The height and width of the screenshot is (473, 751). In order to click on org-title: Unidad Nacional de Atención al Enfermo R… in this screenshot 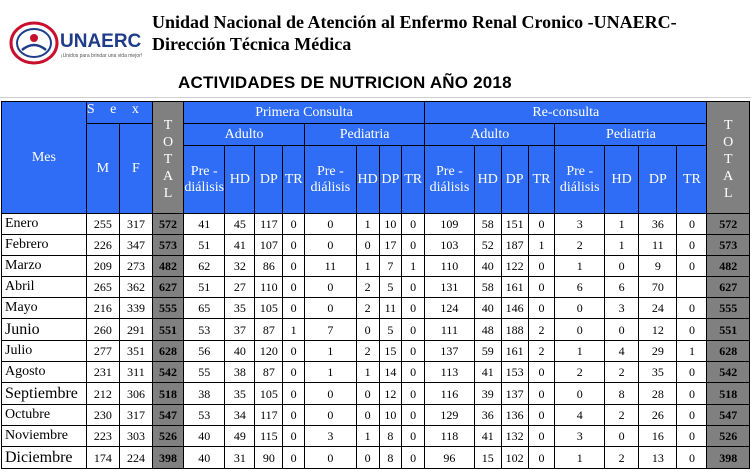, I will do `click(414, 22)`.